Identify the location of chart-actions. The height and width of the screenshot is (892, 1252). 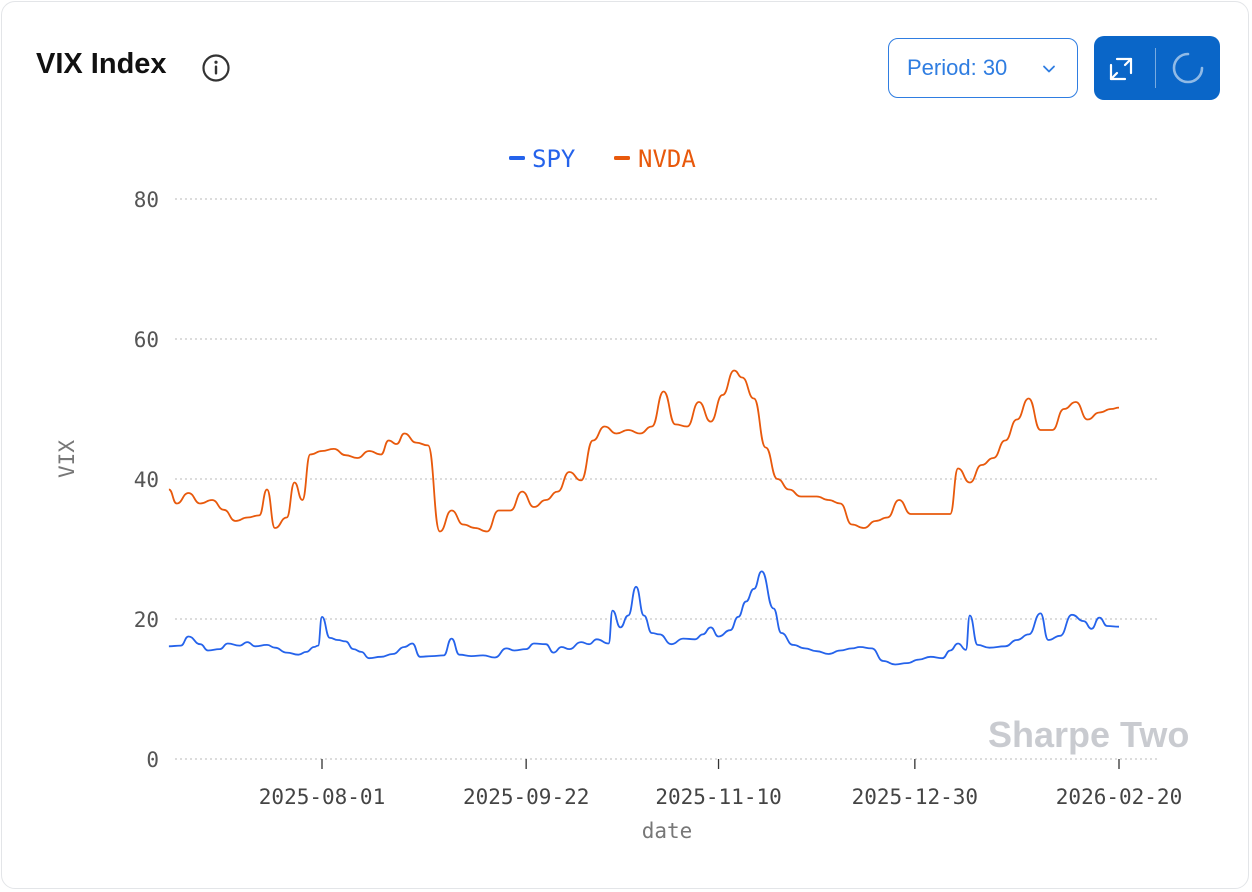
(1157, 68).